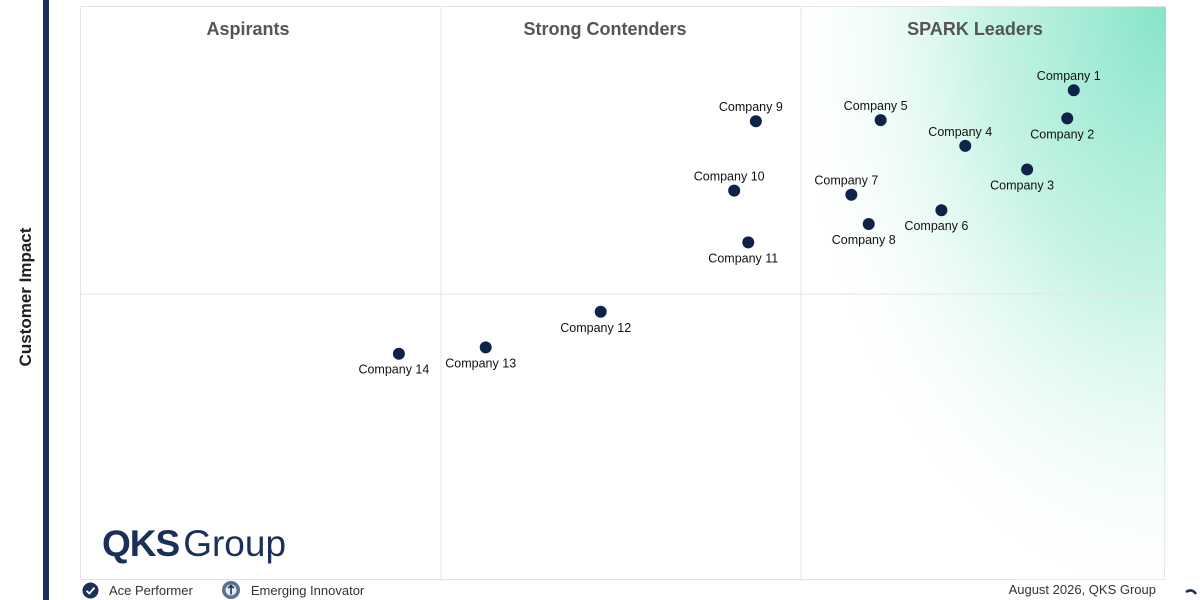  What do you see at coordinates (864, 240) in the screenshot?
I see `point-label-company-8: Company 8` at bounding box center [864, 240].